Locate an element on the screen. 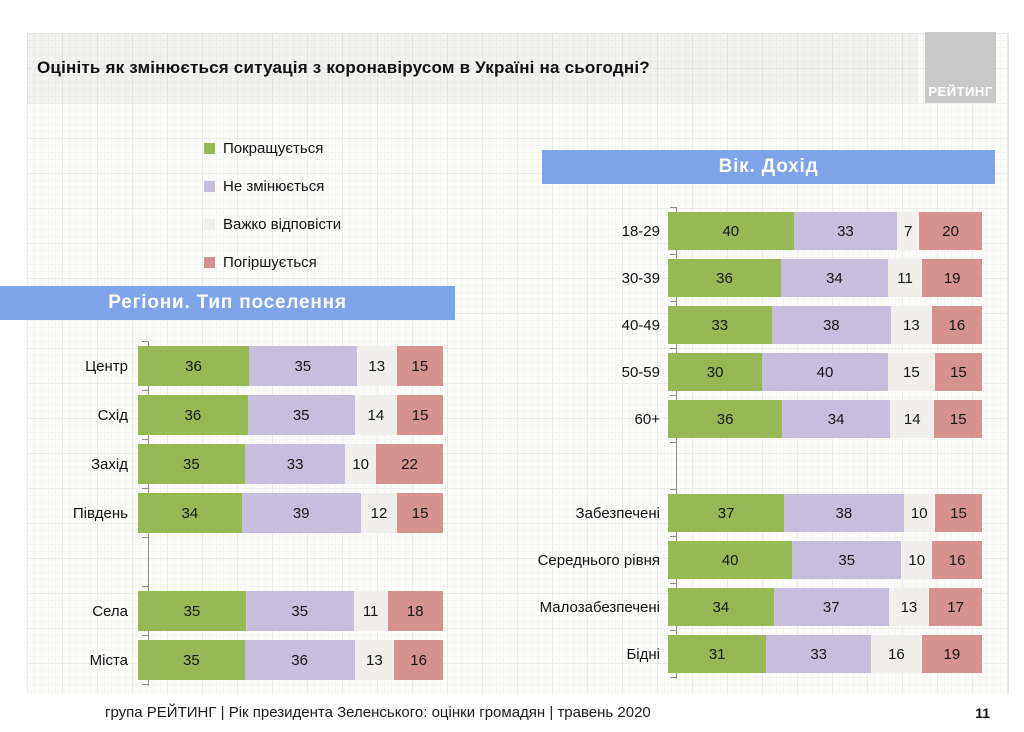  bar-segment-worsening: 22 is located at coordinates (409, 464).